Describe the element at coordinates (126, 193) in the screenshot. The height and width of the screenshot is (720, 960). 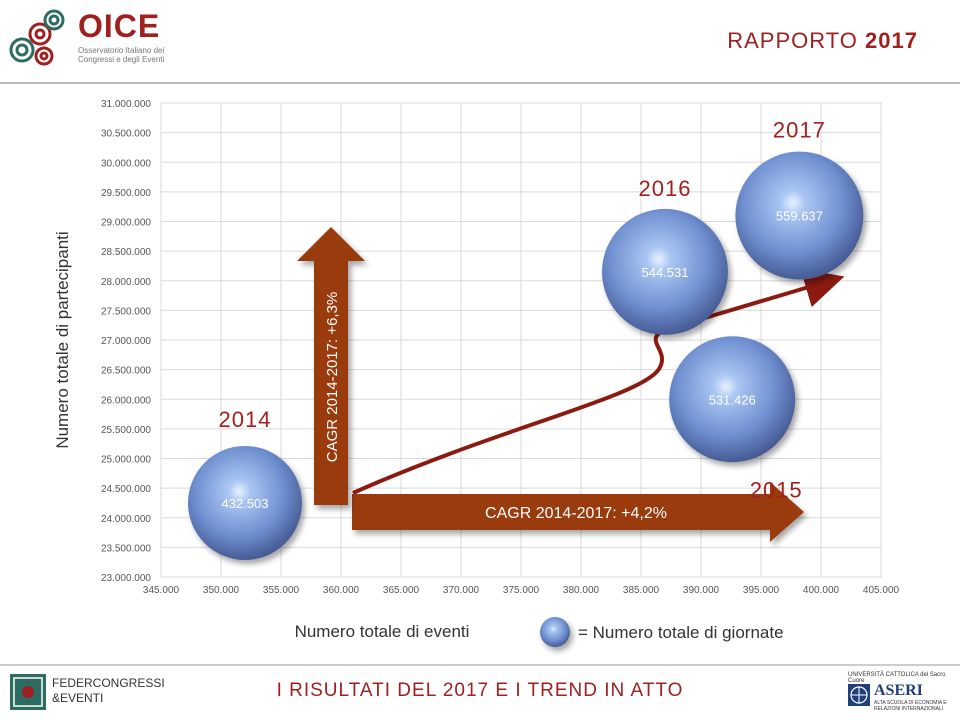
I see `y-tick-label: 29.500.000` at that location.